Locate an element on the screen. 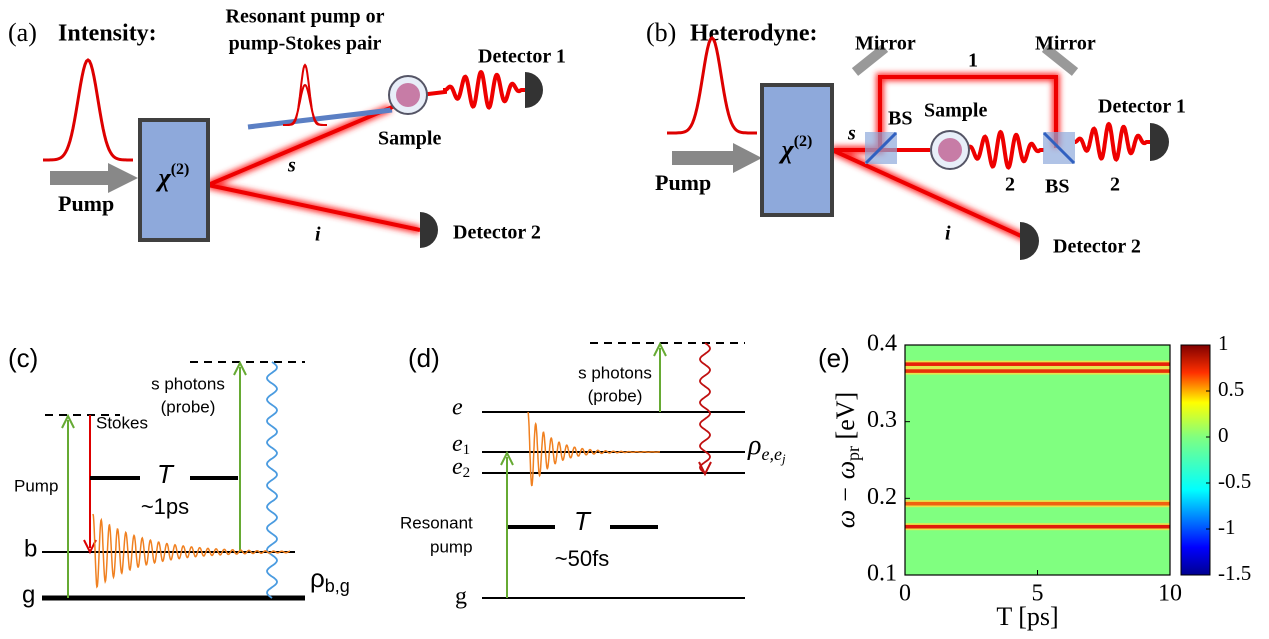 Image resolution: width=1269 pixels, height=639 pixels. label-part: pr is located at coordinates (853, 453).